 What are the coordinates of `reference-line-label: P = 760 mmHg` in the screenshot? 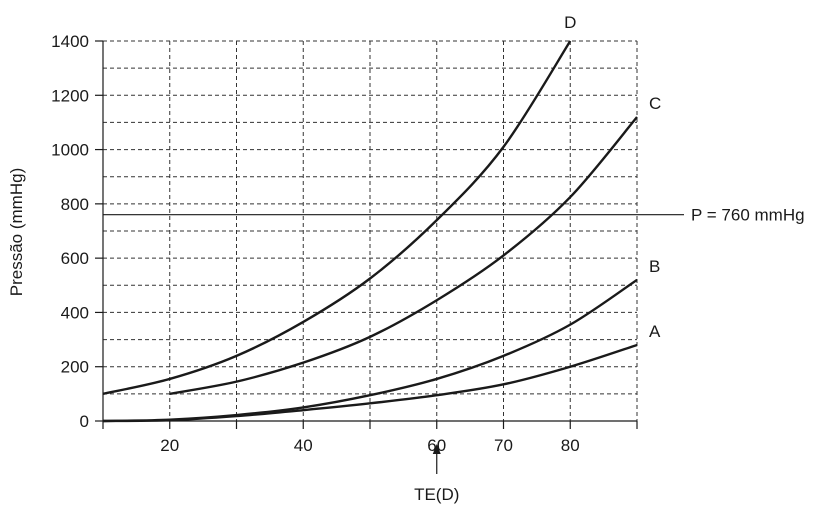 It's located at (748, 215).